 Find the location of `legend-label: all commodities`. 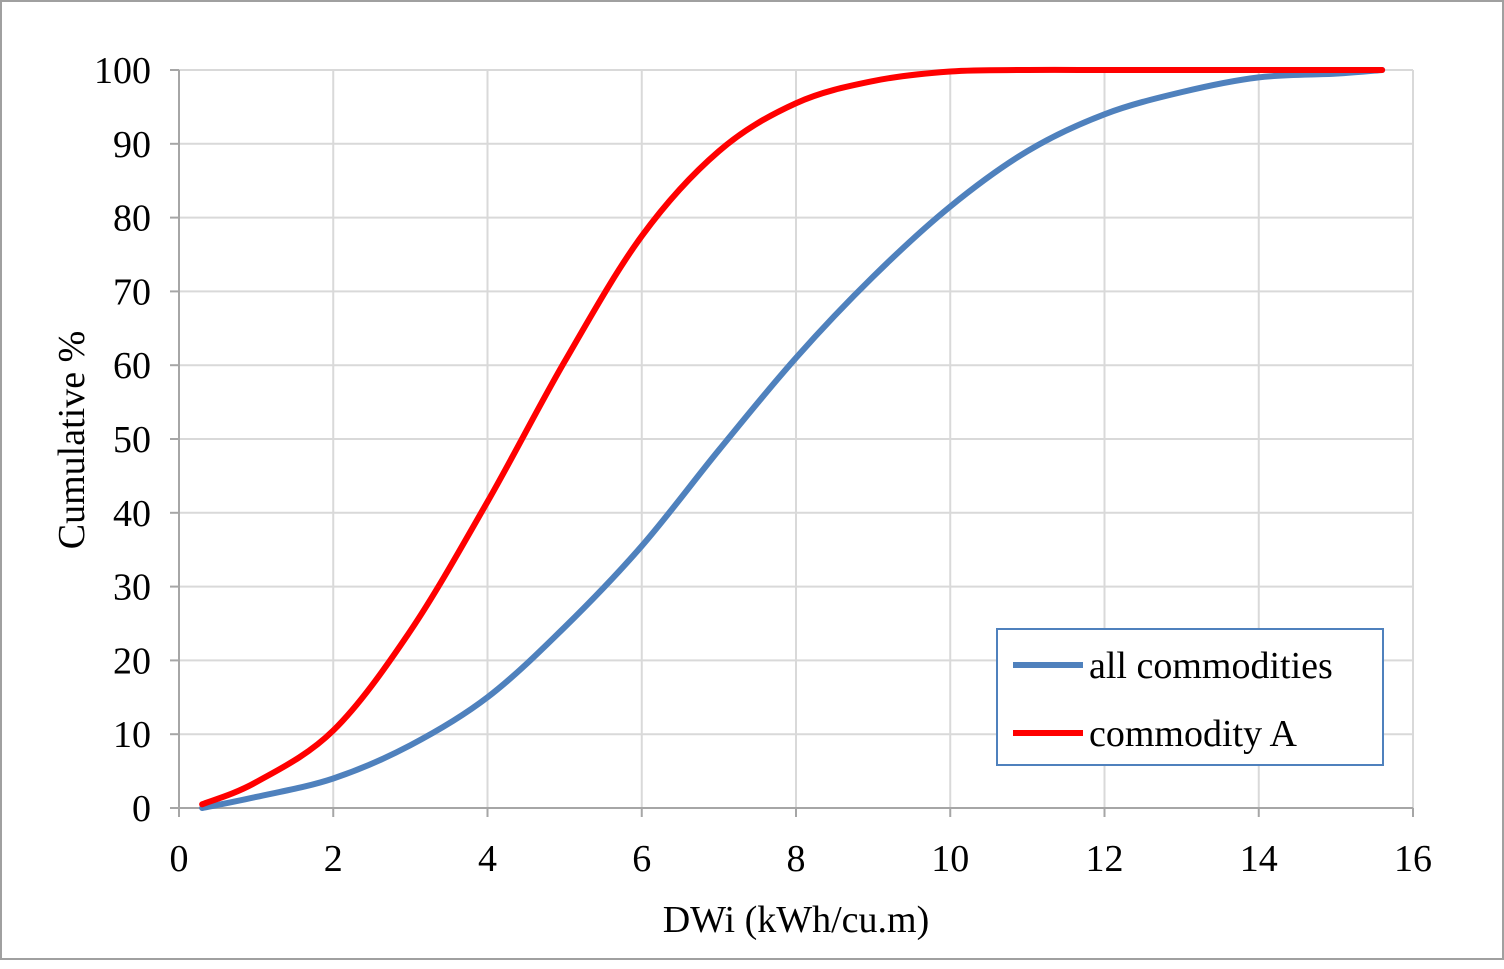

legend-label: all commodities is located at coordinates (1211, 666).